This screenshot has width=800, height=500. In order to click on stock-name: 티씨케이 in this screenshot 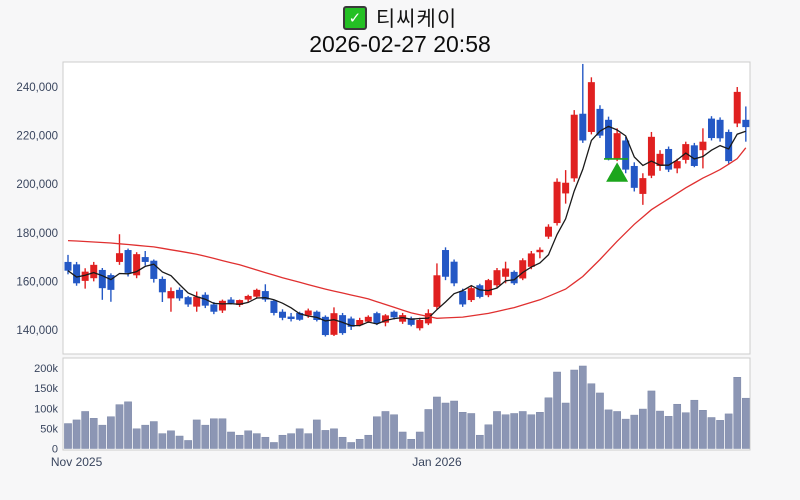, I will do `click(416, 19)`.